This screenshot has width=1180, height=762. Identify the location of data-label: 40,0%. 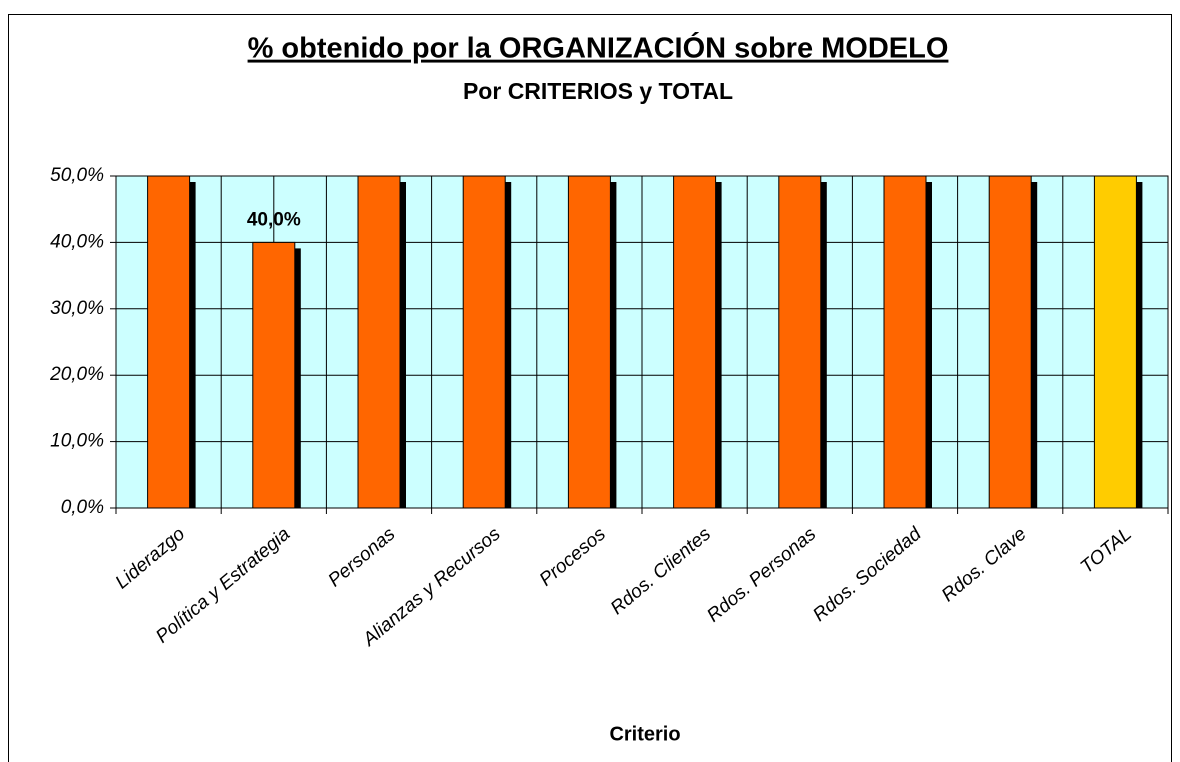
(274, 219).